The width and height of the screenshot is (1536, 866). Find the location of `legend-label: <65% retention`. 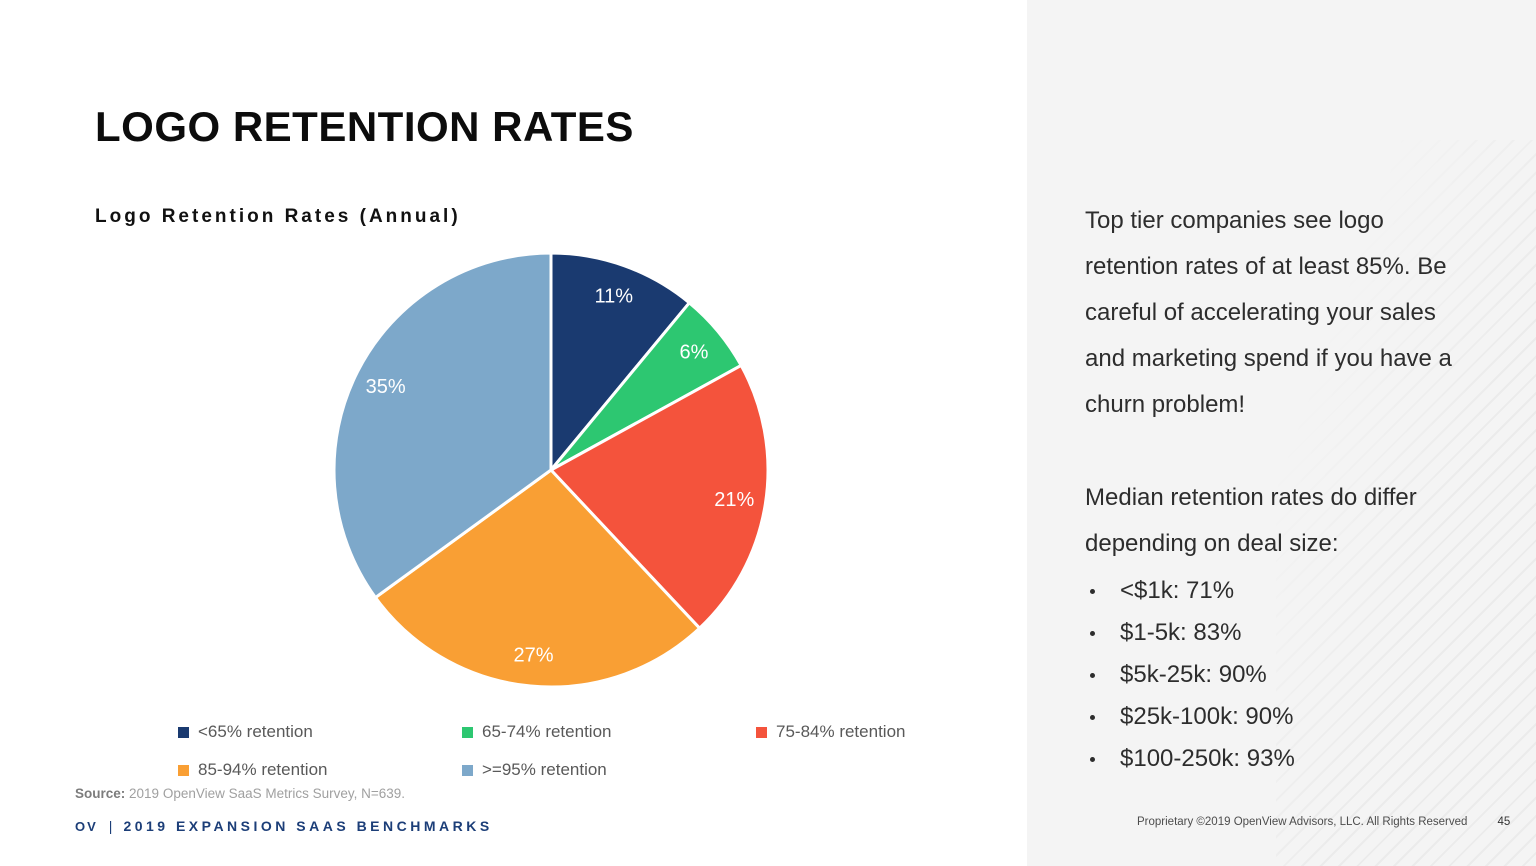

legend-label: <65% retention is located at coordinates (255, 731).